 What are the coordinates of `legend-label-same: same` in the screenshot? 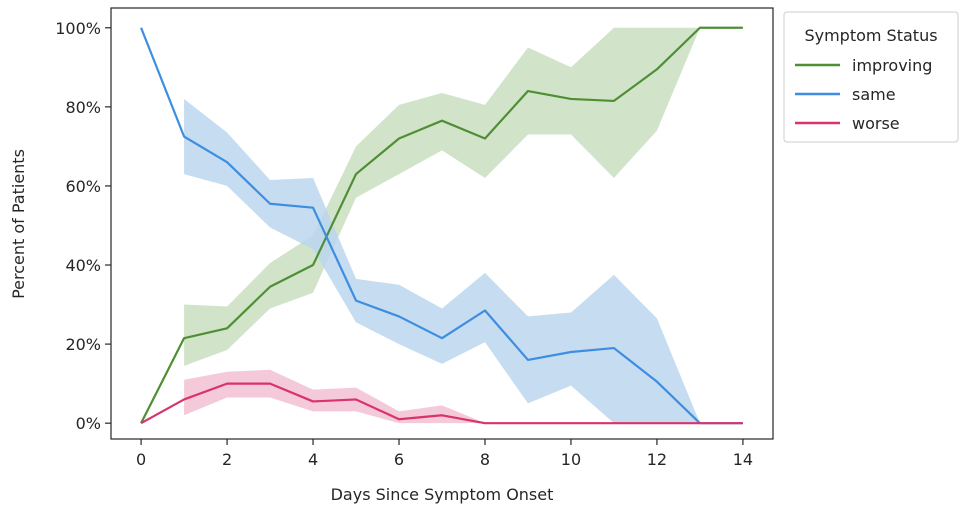 It's located at (874, 94).